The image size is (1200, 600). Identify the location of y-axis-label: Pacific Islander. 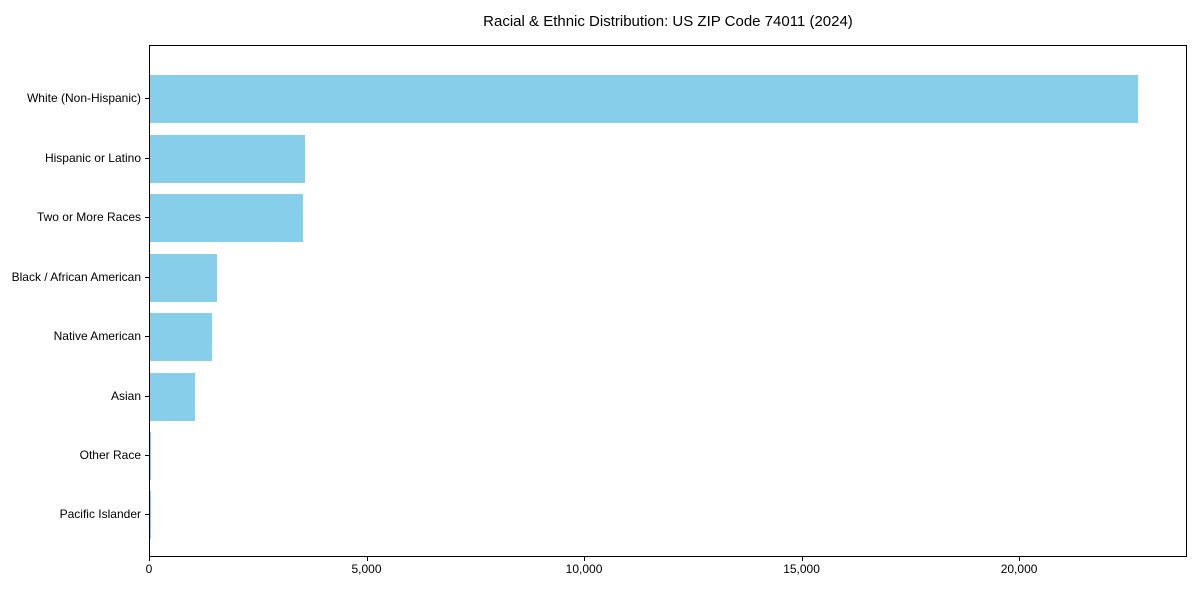
(100, 514).